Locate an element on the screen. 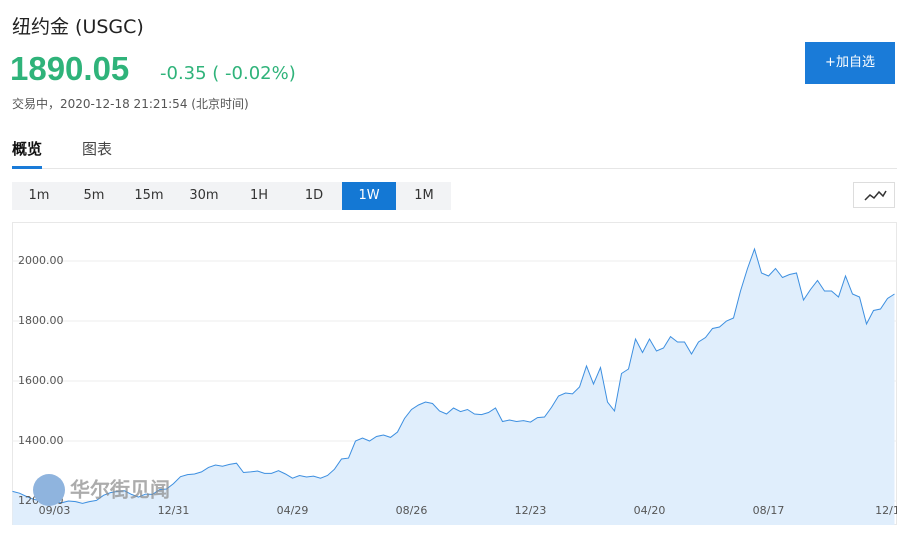 This screenshot has width=907, height=537. tab: 概览 is located at coordinates (27, 153).